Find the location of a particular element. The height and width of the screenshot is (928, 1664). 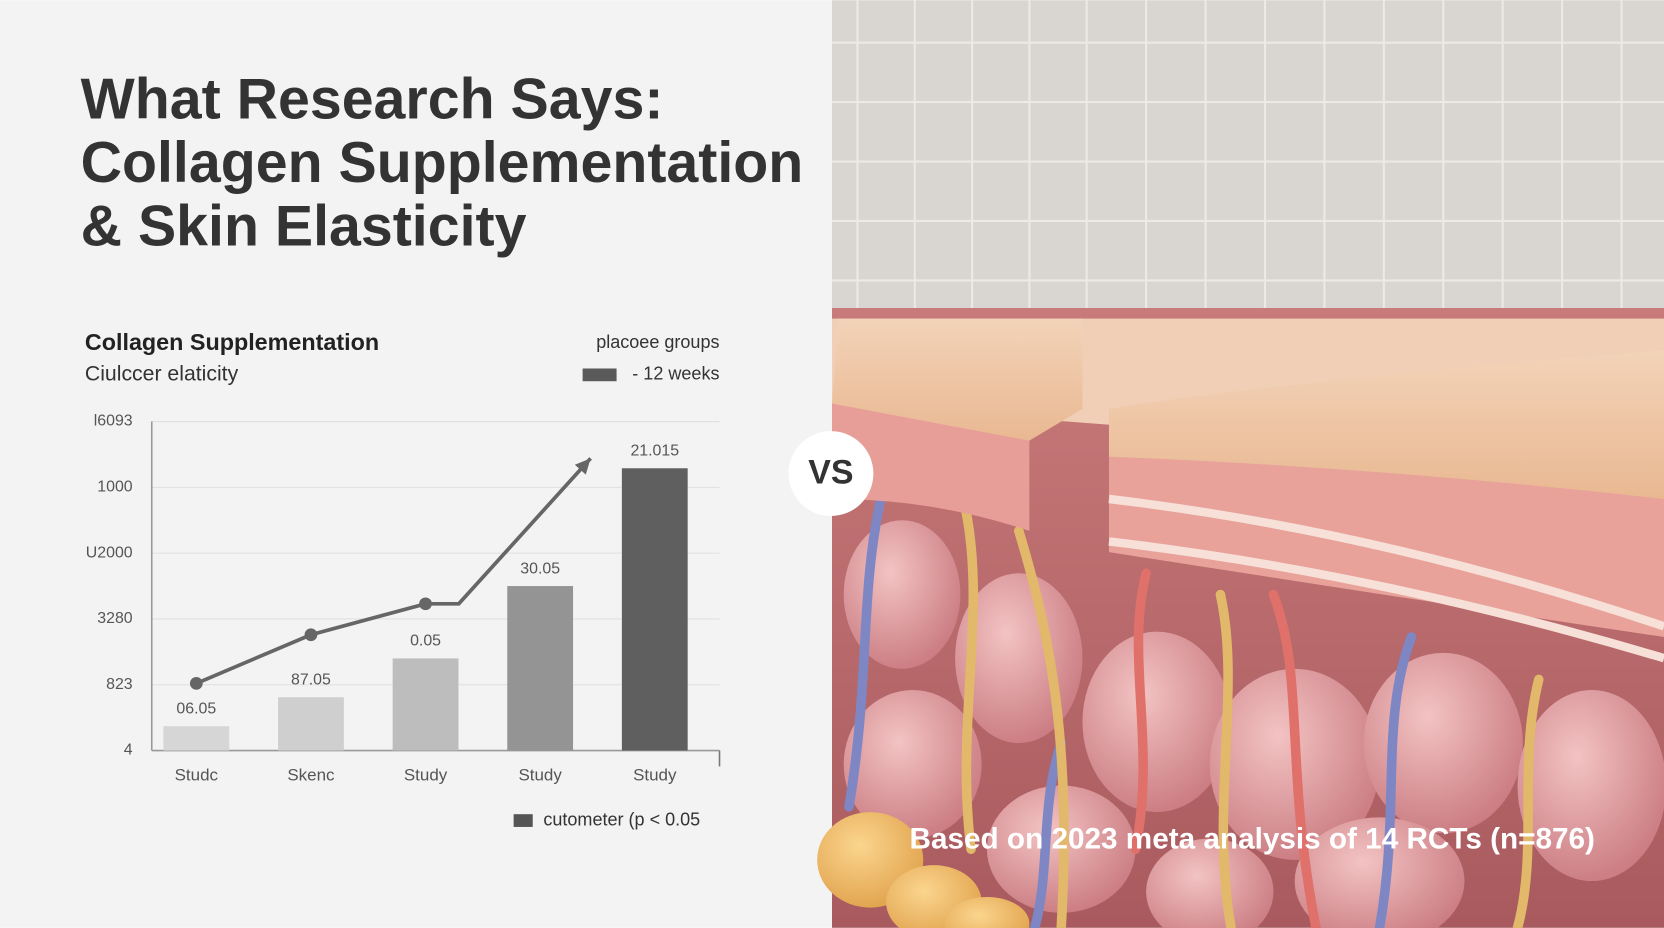

legend-title: placoee groups is located at coordinates (657, 342).